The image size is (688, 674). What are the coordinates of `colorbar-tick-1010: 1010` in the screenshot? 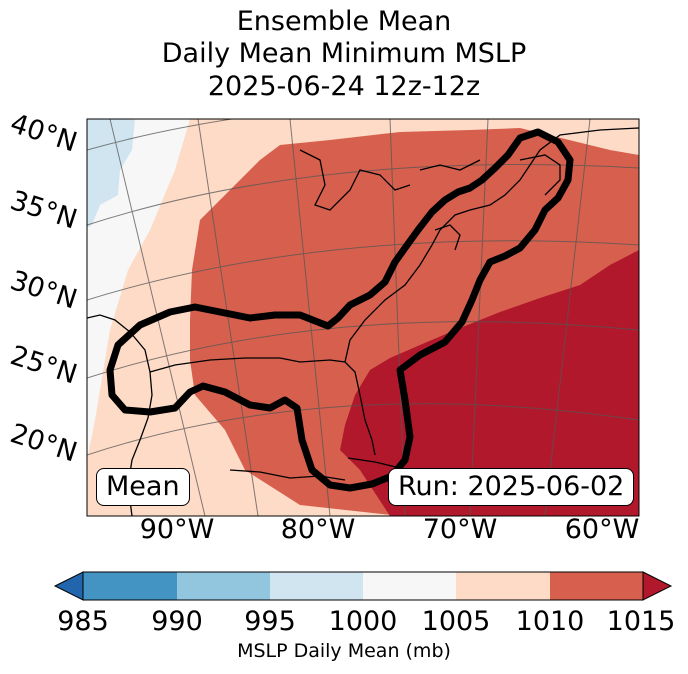 It's located at (550, 621).